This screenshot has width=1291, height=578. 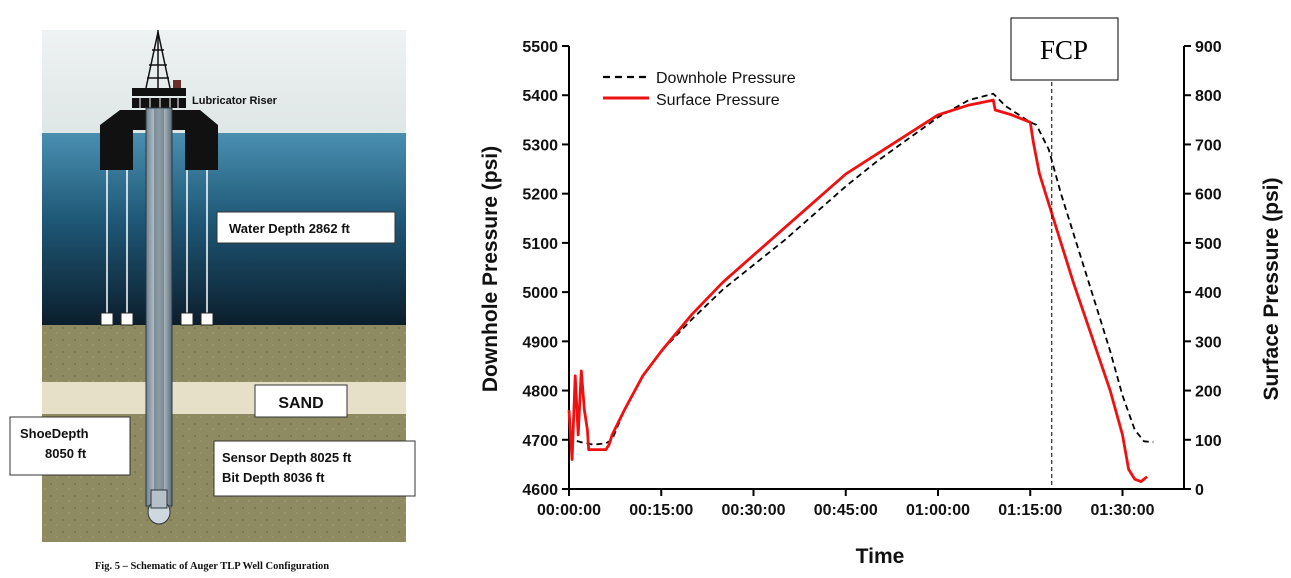 What do you see at coordinates (1271, 289) in the screenshot?
I see `y2-axis-label: Surface Pressure (psi)` at bounding box center [1271, 289].